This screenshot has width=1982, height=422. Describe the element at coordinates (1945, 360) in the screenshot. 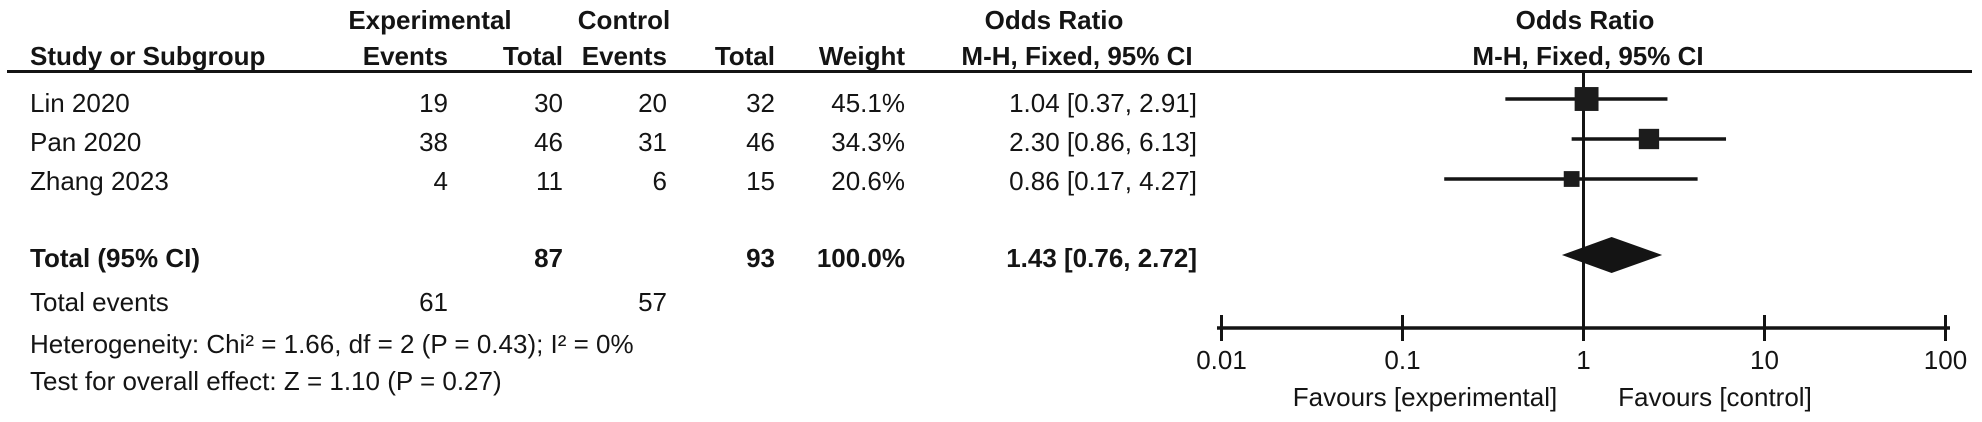

I see `axis-tick-label: 100` at that location.